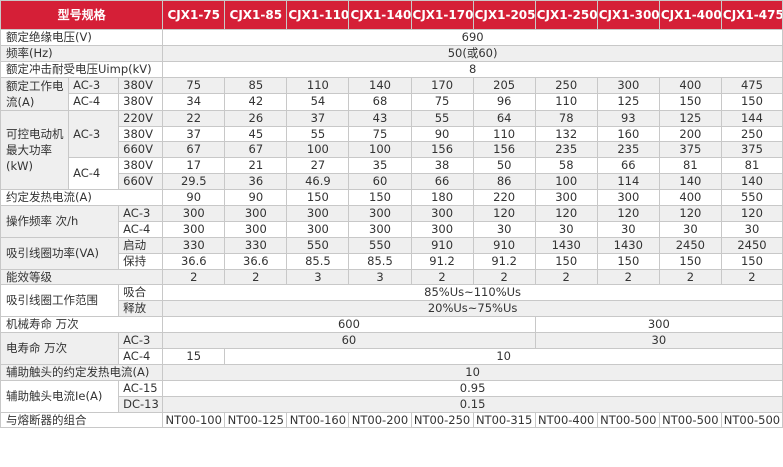  I want to click on row-coil-range-pull: 吸引线圈工作范围 吸合 85%Us~110%Us, so click(391, 301).